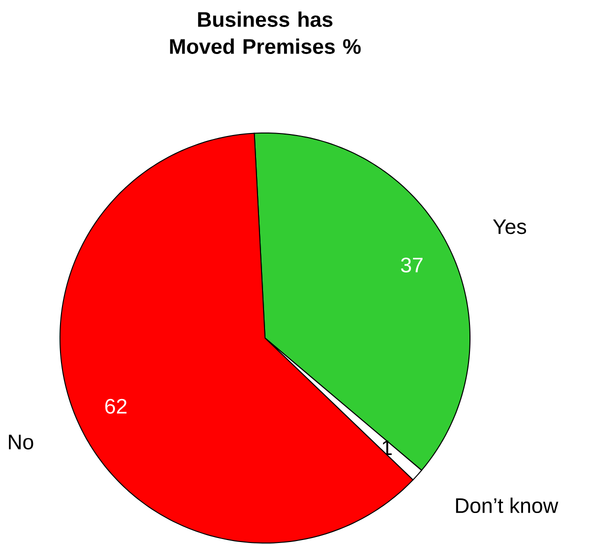 This screenshot has height=544, width=593. Describe the element at coordinates (509, 226) in the screenshot. I see `slice-label: Yes` at that location.